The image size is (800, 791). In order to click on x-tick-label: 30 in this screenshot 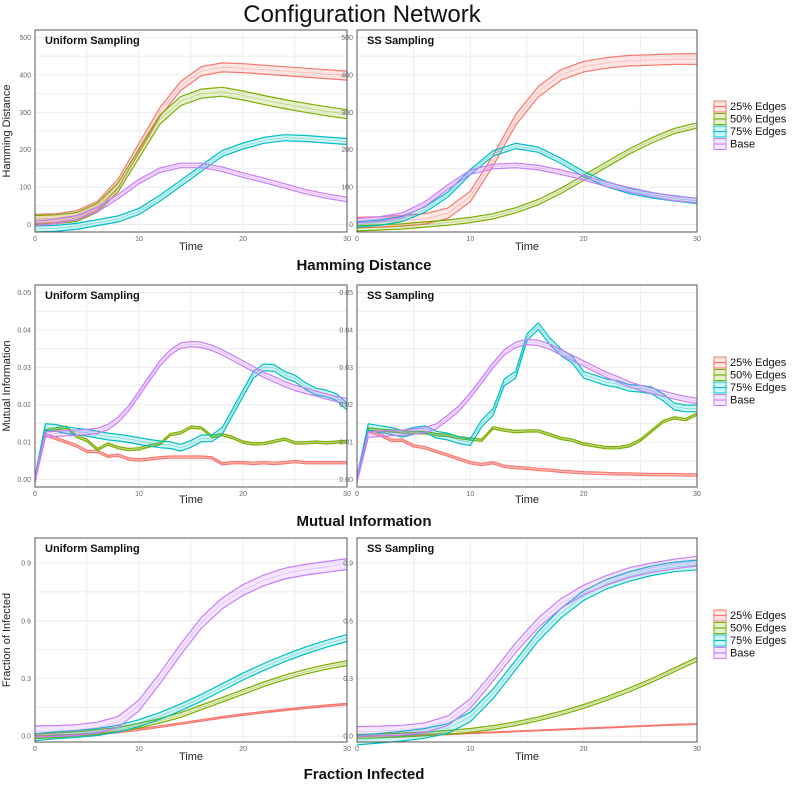, I will do `click(697, 494)`.